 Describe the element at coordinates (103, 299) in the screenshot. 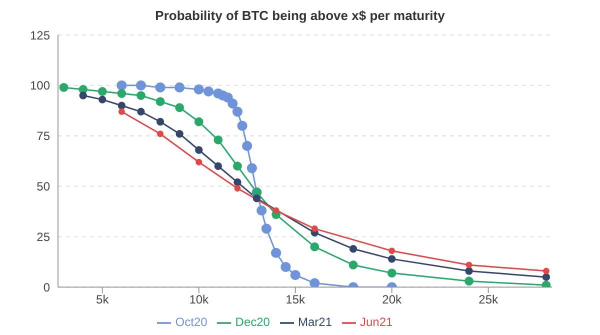

I see `x-tick-label: 5k` at that location.